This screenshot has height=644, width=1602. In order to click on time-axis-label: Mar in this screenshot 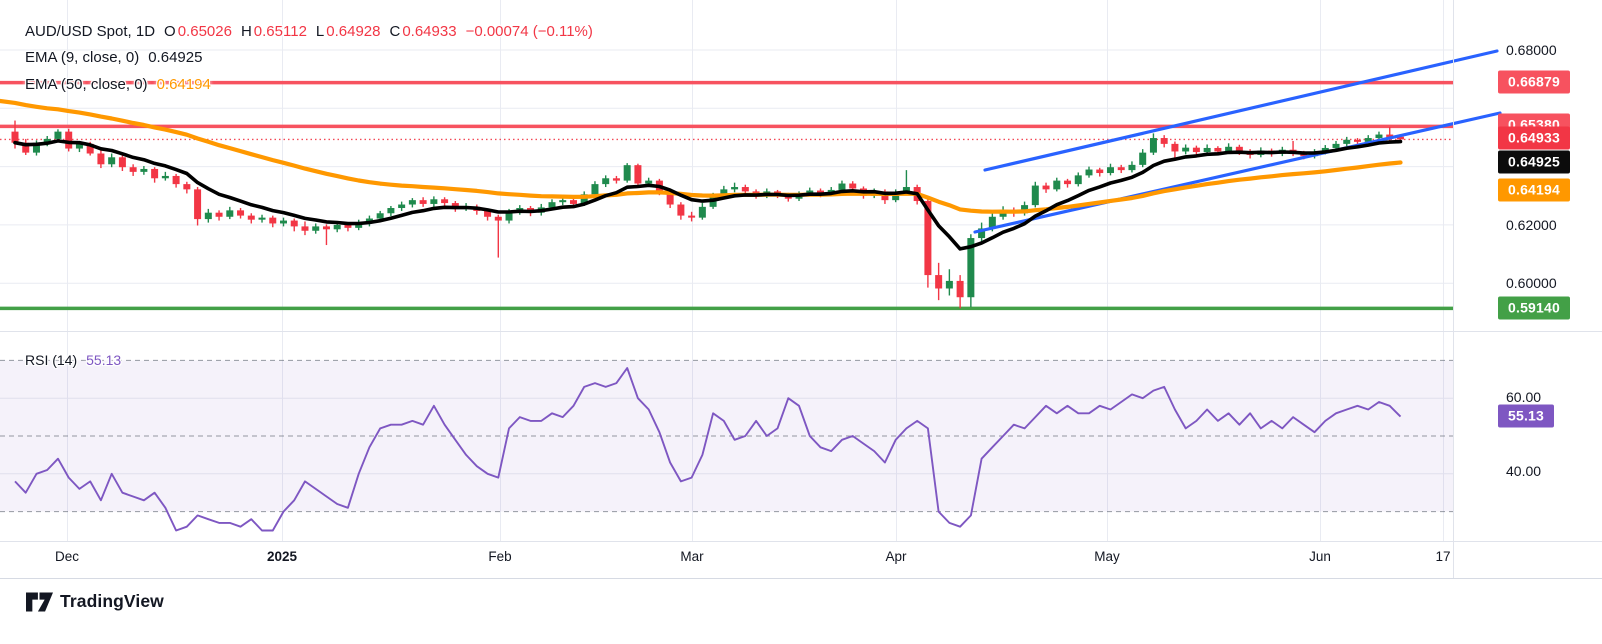, I will do `click(692, 556)`.